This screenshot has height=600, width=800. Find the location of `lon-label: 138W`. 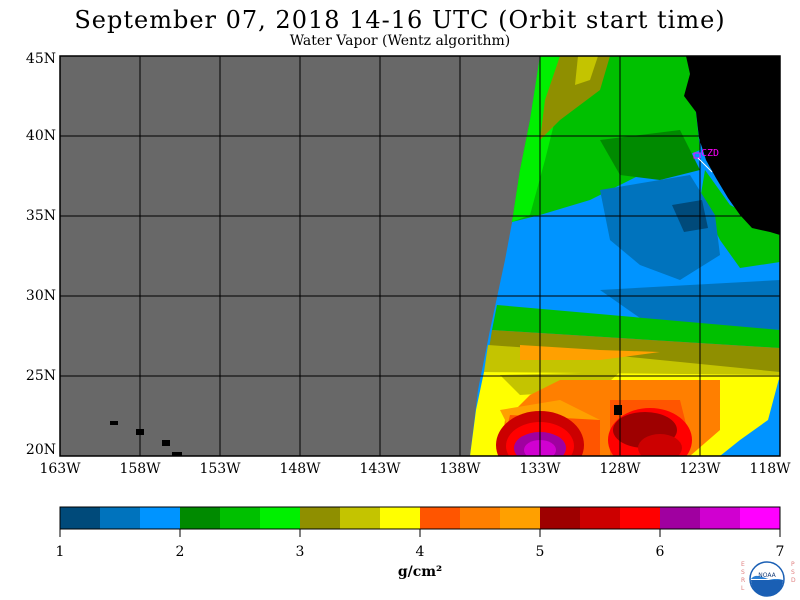

lon-label: 138W is located at coordinates (460, 469).